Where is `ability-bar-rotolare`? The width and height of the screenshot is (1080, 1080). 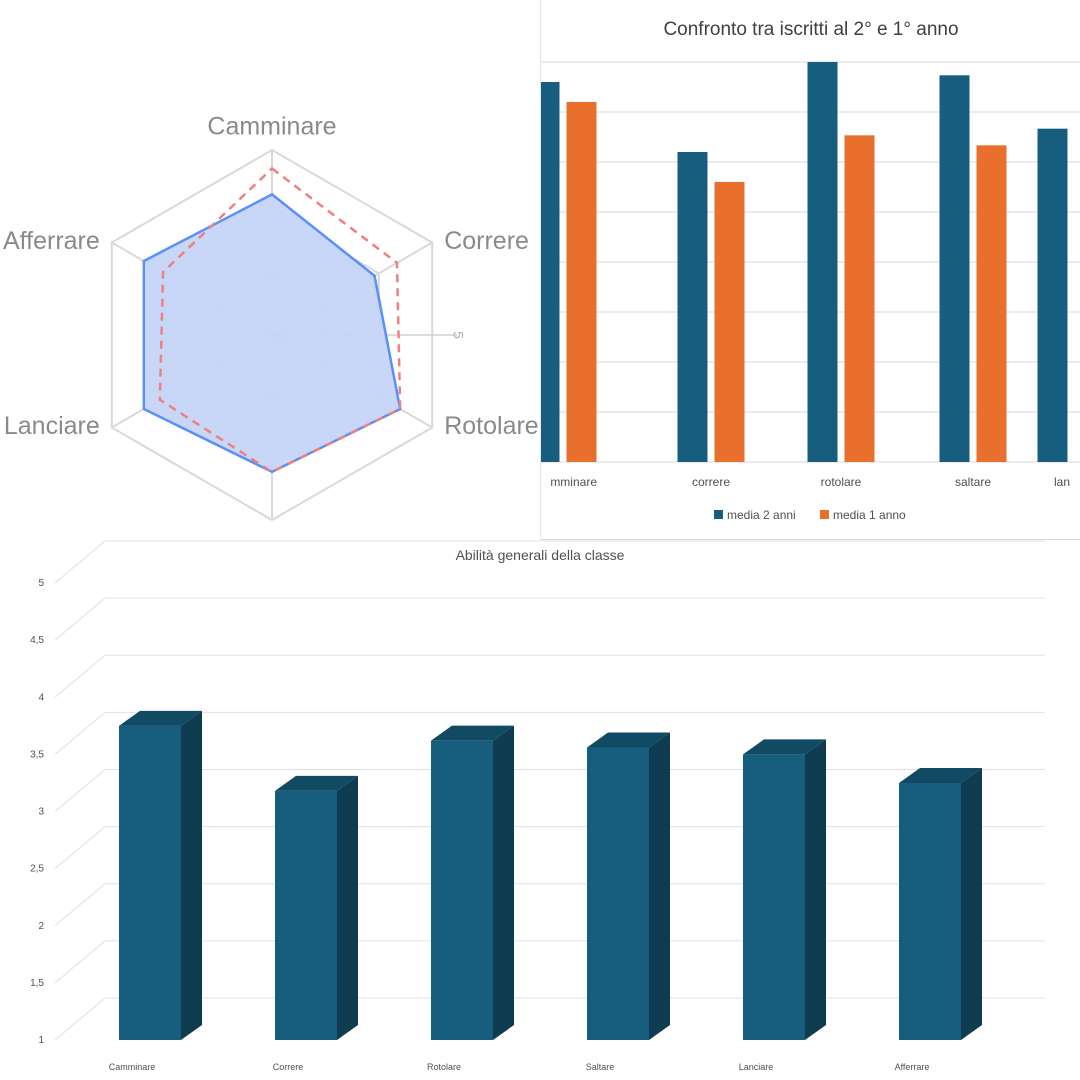
ability-bar-rotolare is located at coordinates (462, 890).